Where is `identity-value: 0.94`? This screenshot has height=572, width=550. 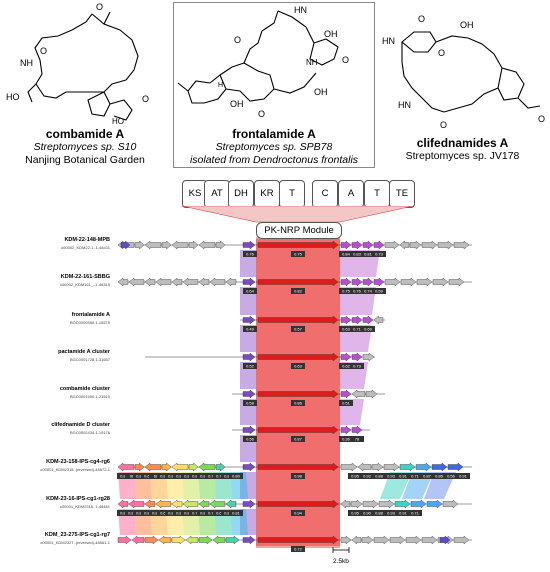 identity-value: 0.94 is located at coordinates (298, 513).